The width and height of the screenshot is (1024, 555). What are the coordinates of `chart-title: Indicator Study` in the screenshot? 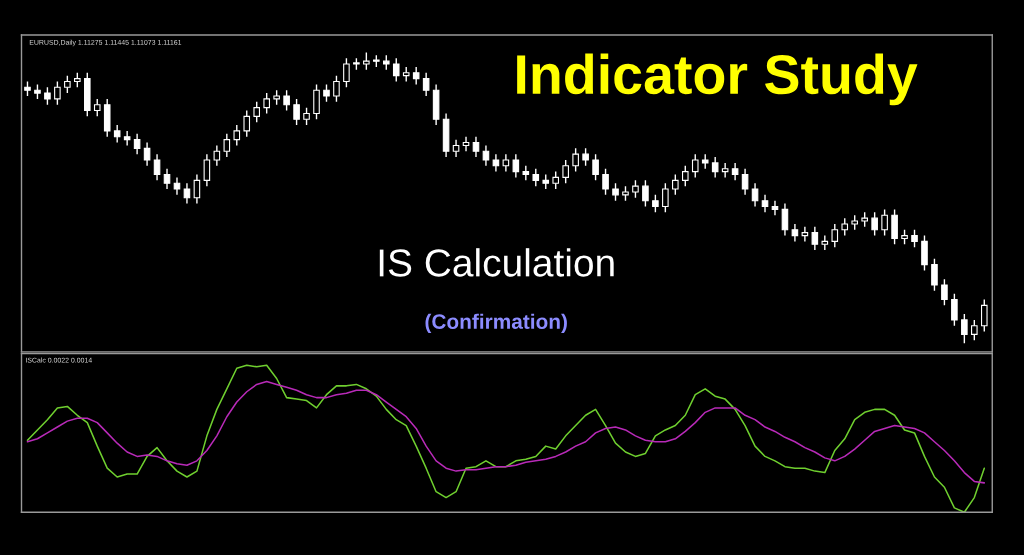 It's located at (717, 79).